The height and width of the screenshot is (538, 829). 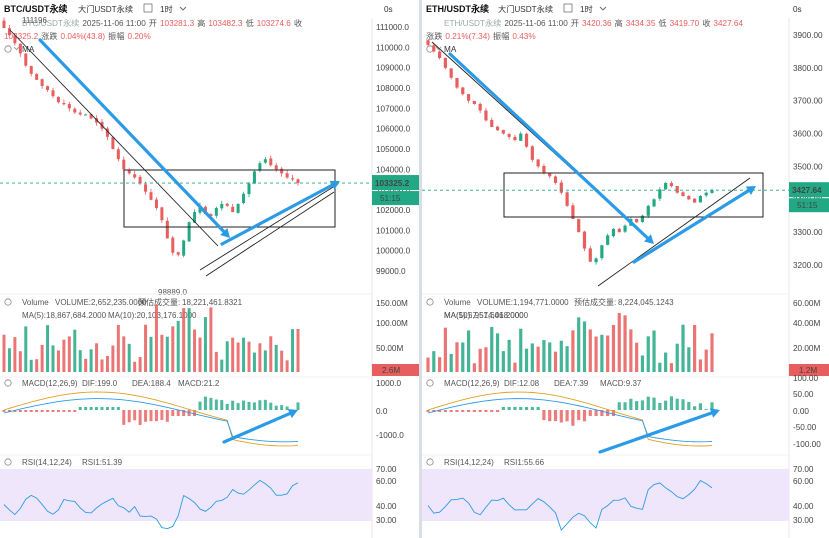 I want to click on price-tick-label: 104000.0, so click(x=393, y=169).